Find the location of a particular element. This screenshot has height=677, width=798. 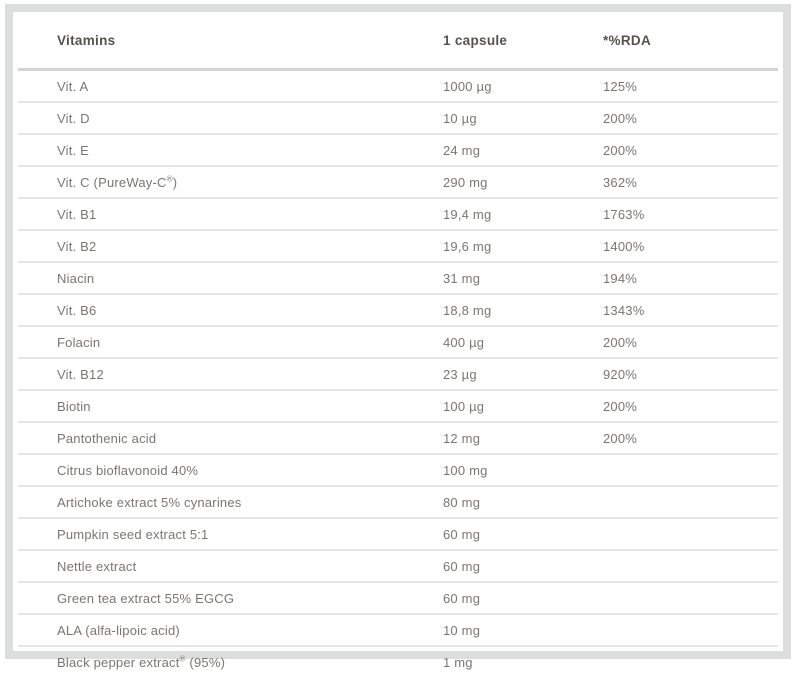

cell-amount: 80 mg is located at coordinates (462, 502).